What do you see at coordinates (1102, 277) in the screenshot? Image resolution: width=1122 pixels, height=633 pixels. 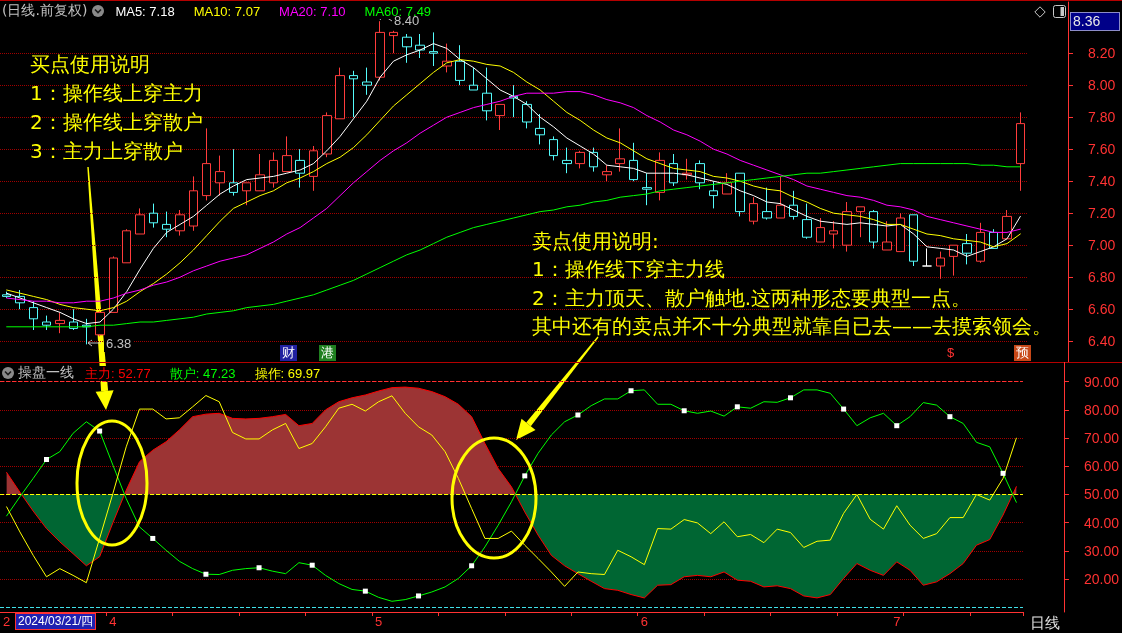 I see `y-tick-label: 6.80` at bounding box center [1102, 277].